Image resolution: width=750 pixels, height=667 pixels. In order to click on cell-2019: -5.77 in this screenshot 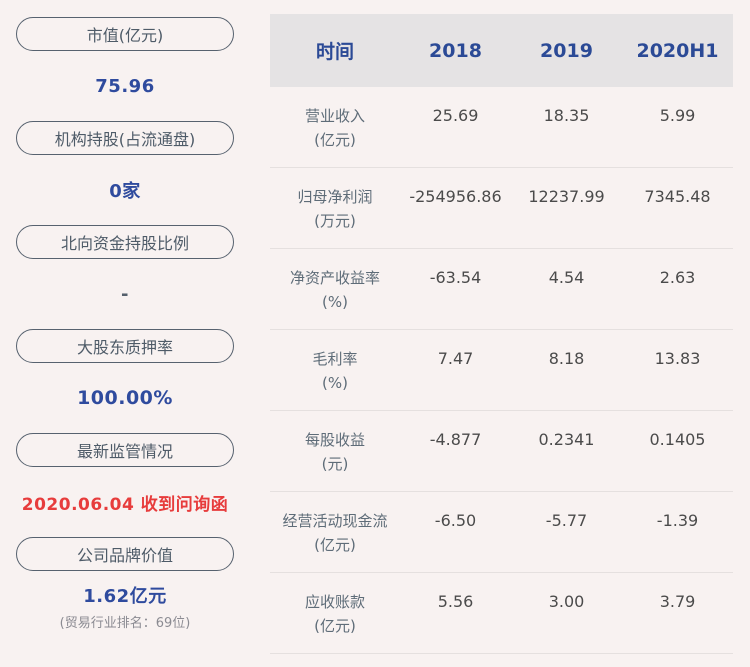, I will do `click(566, 520)`.